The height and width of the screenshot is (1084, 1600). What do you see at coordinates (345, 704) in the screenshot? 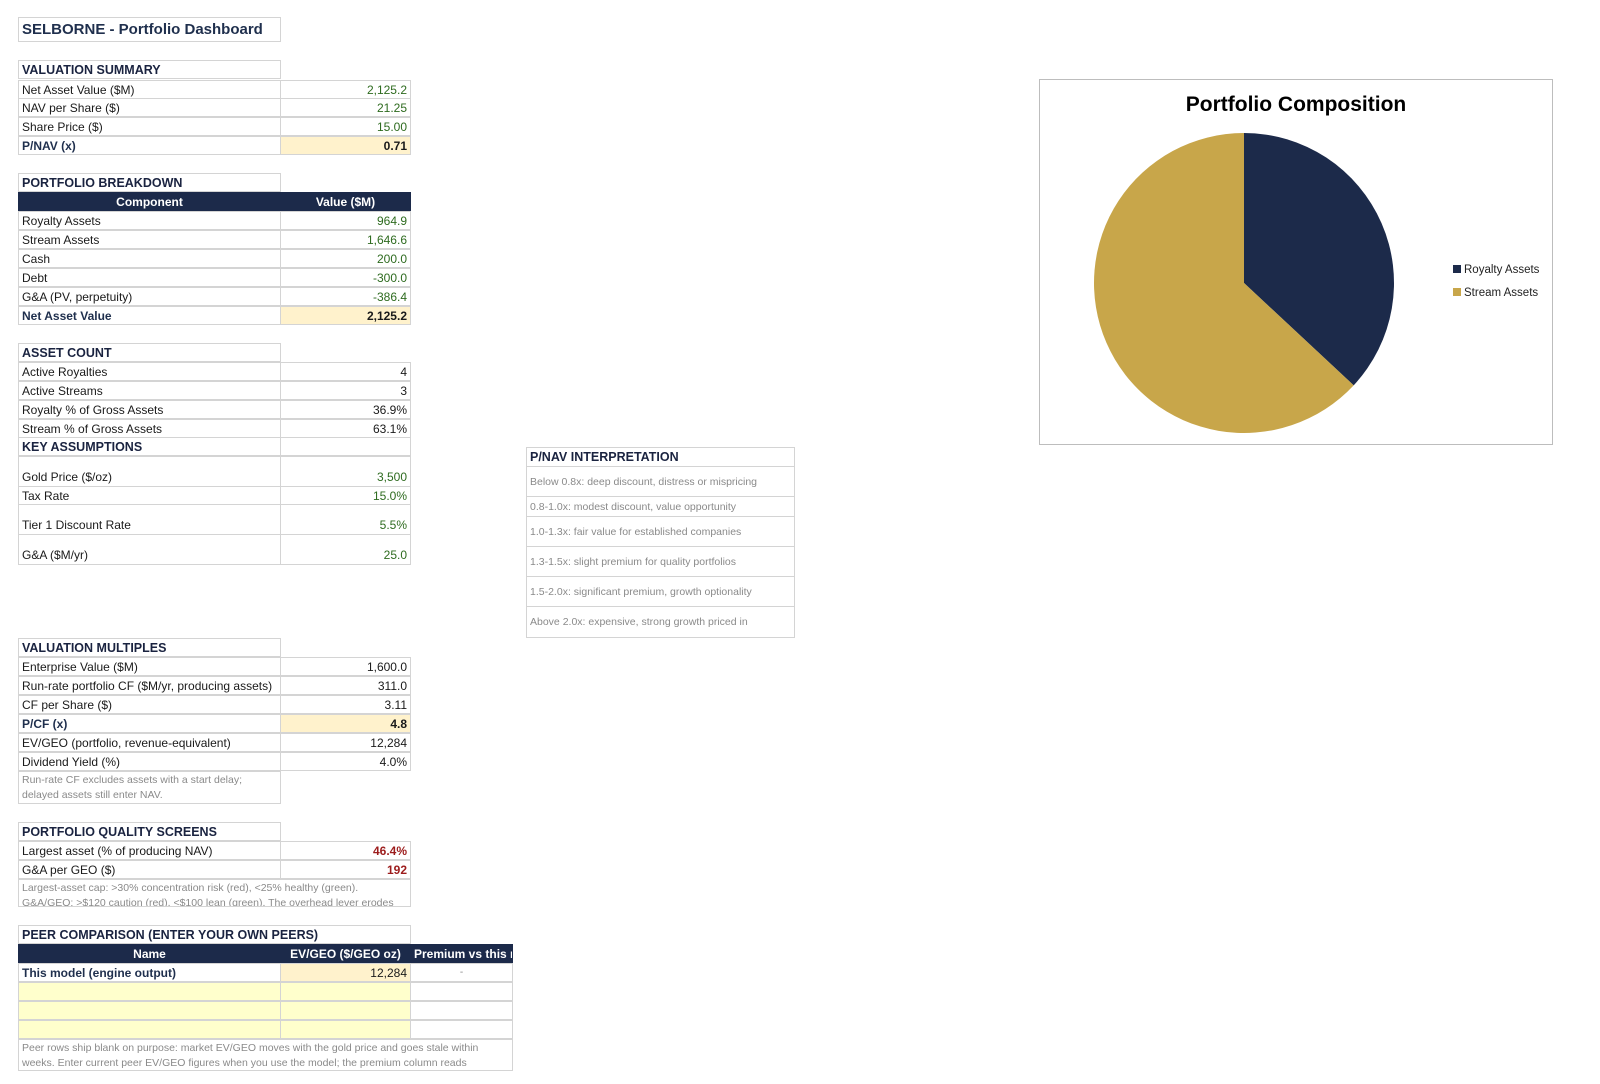
I see `vm-value-cf-per-share: 3.11` at bounding box center [345, 704].